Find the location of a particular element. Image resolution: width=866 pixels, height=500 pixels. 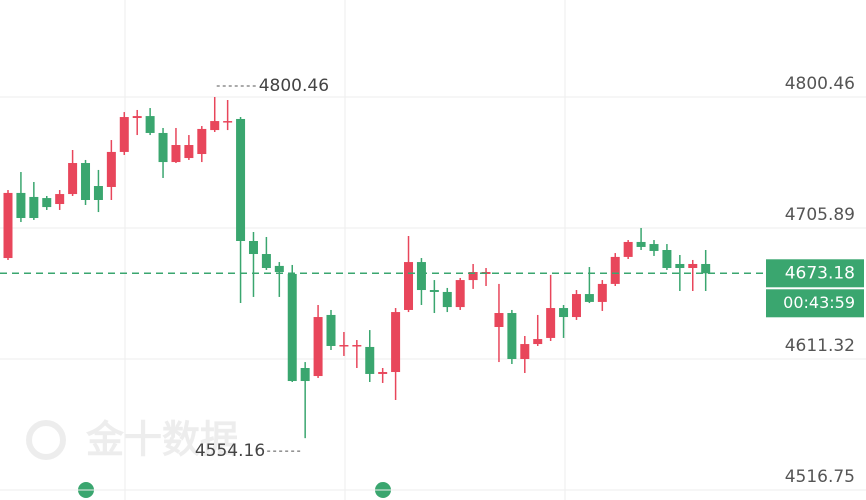

y-tick-label: 4800.46 is located at coordinates (820, 84).